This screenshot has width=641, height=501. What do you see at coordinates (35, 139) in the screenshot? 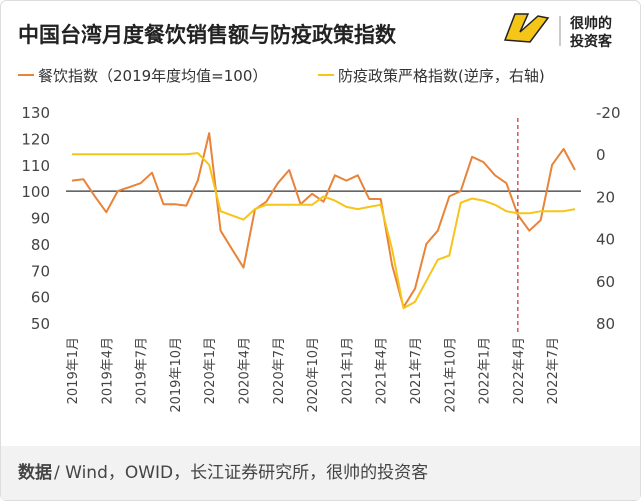
I see `y-tick-label: 120` at bounding box center [35, 139].